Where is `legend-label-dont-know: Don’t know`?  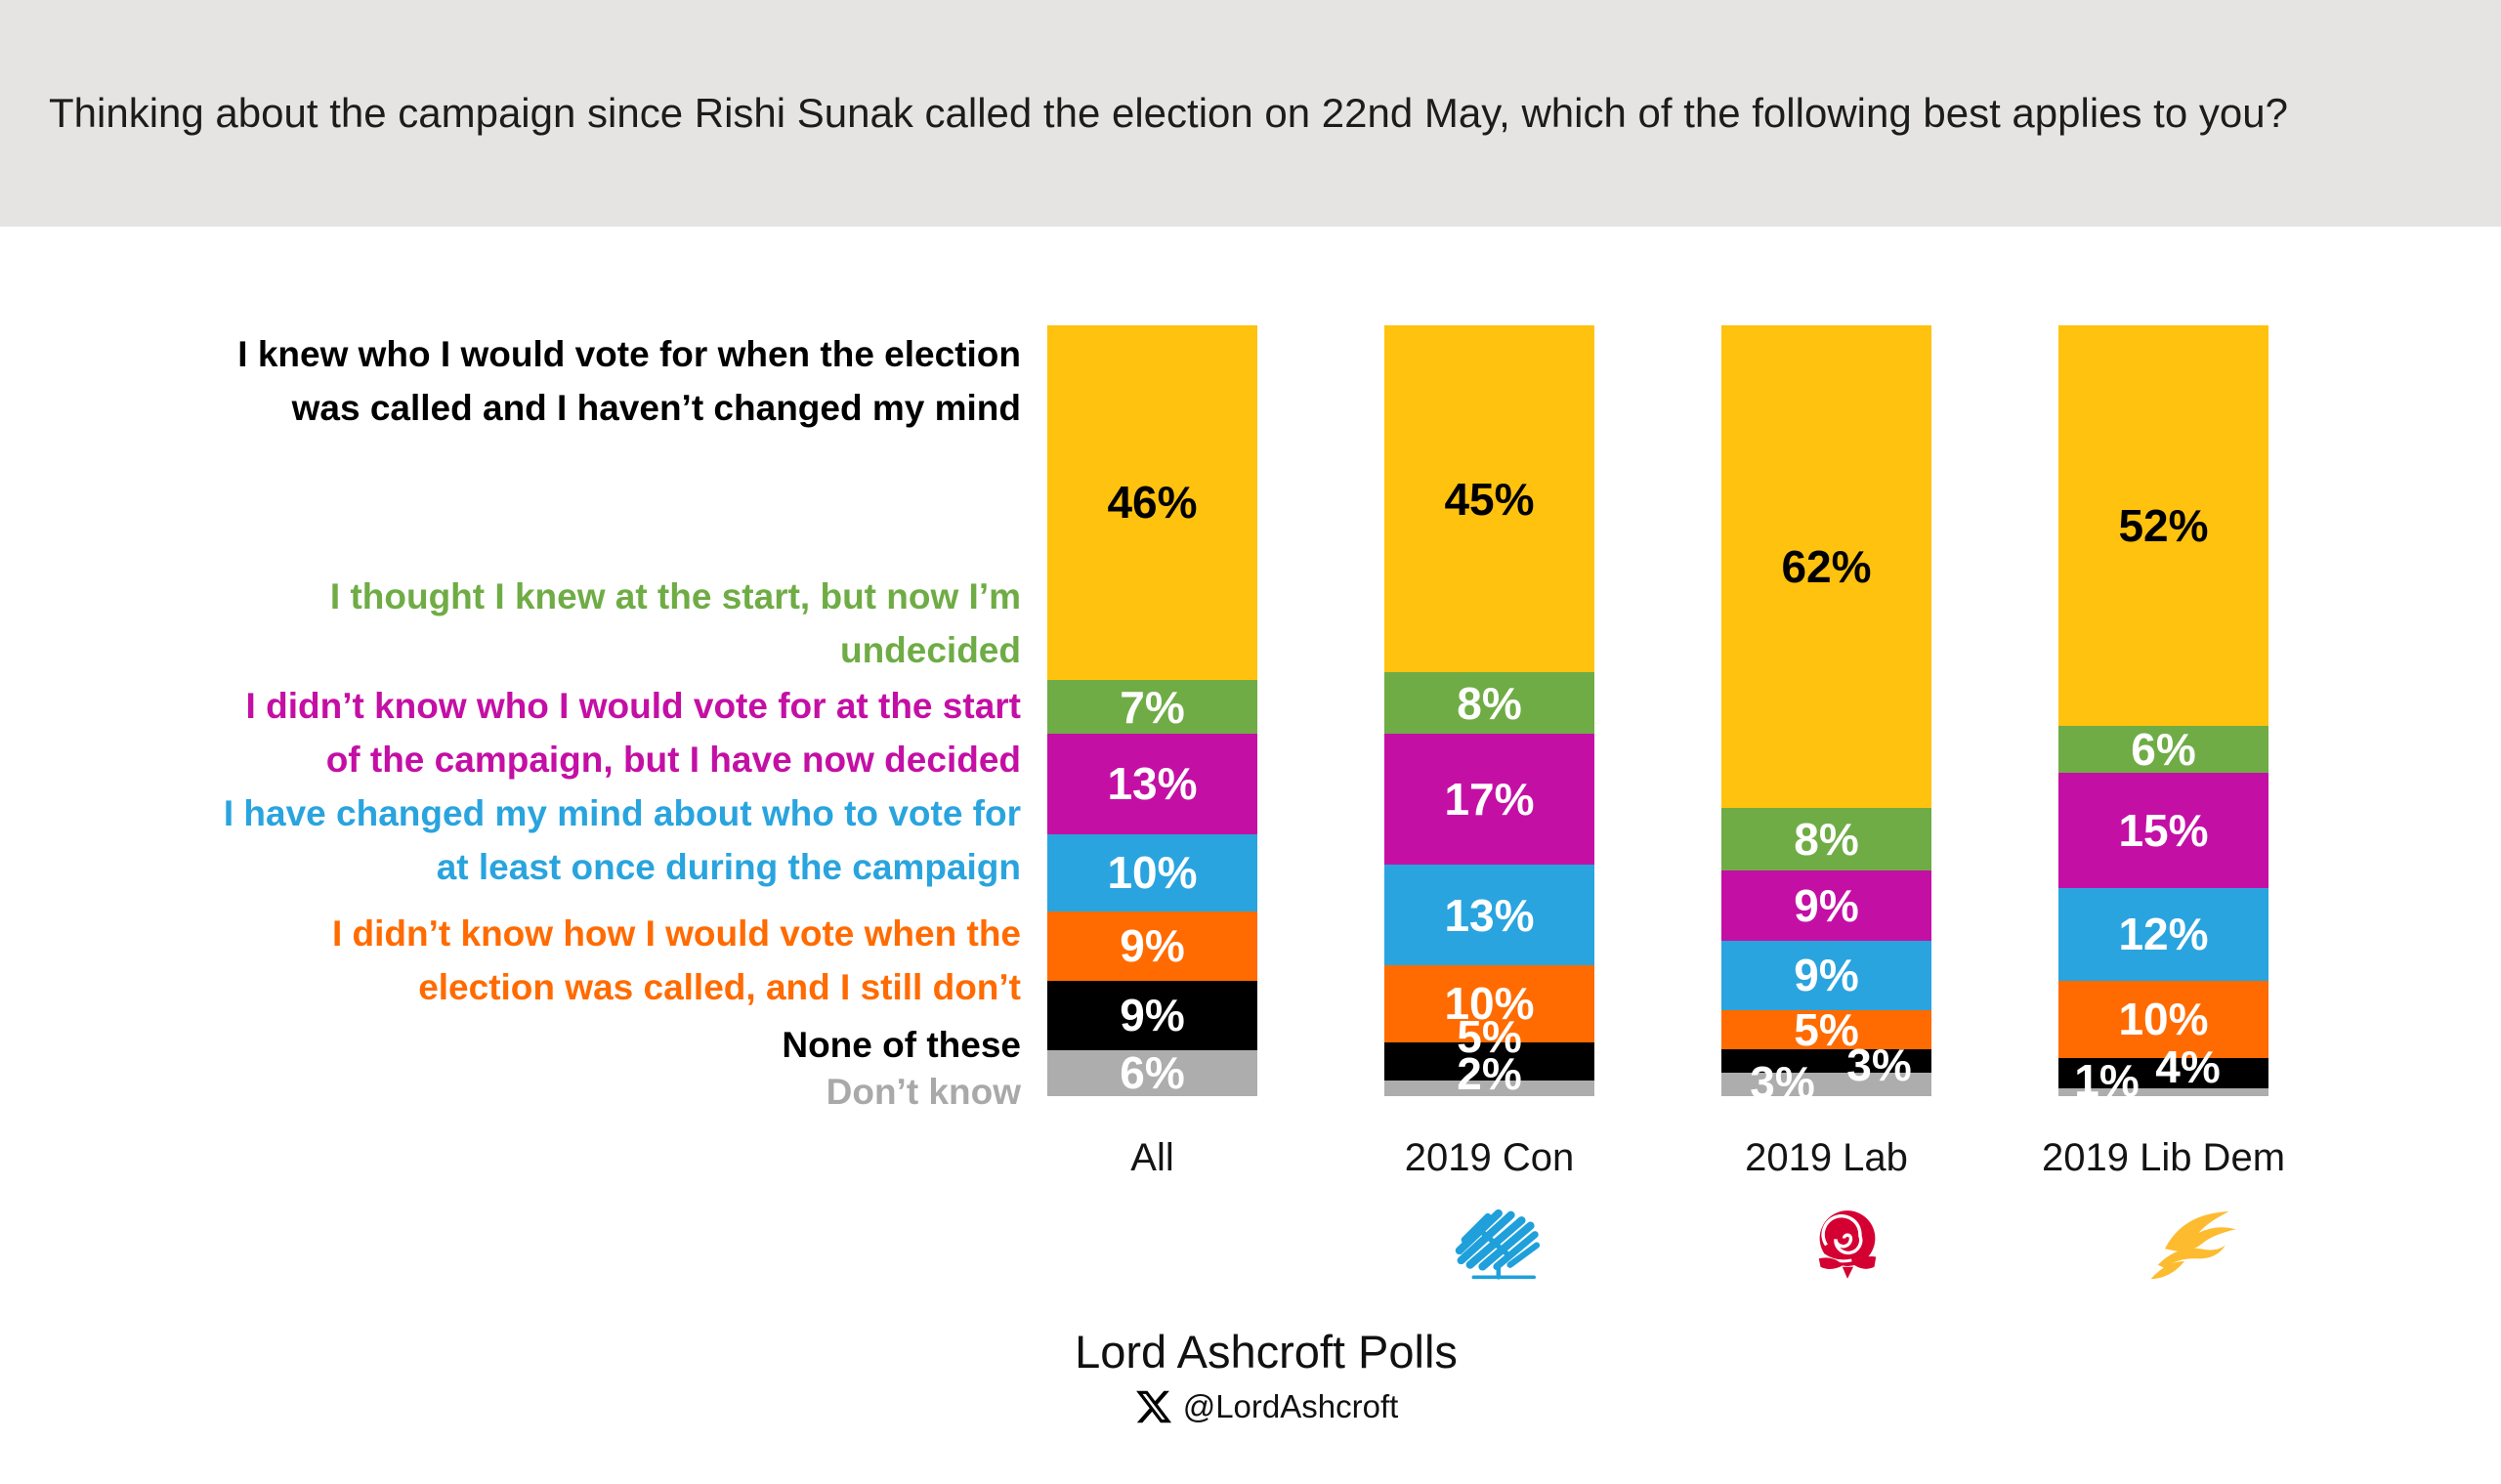 legend-label-dont-know: Don’t know is located at coordinates (923, 1092).